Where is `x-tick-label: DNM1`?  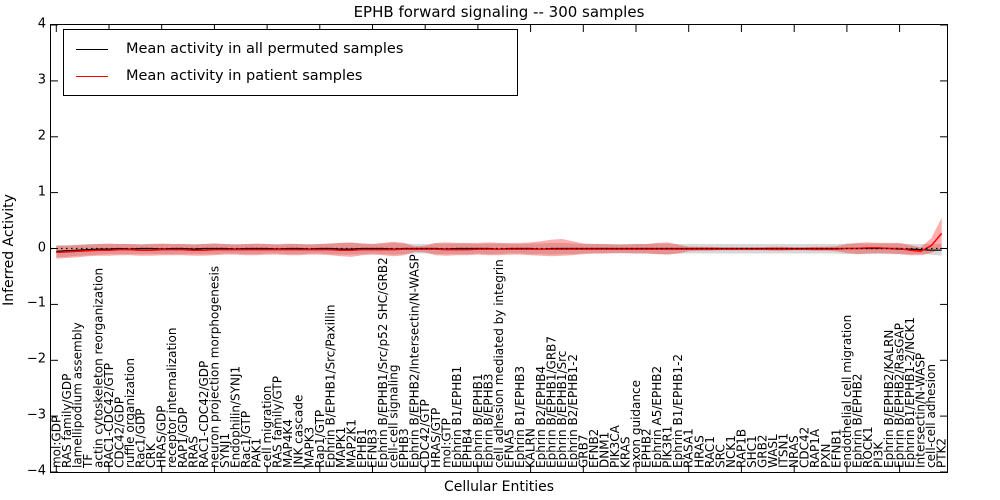
x-tick-label: DNM1 is located at coordinates (604, 450).